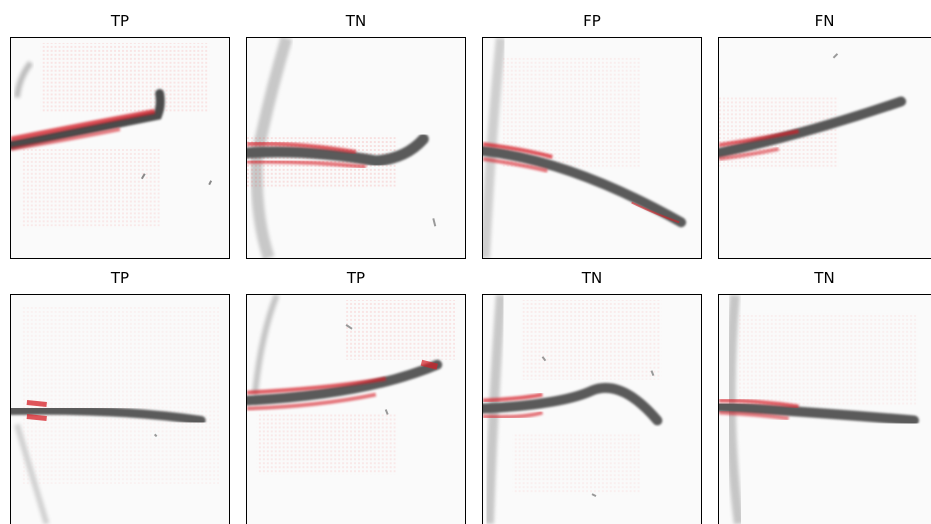 This screenshot has width=931, height=524. Describe the element at coordinates (592, 21) in the screenshot. I see `panel-title: FP` at that location.